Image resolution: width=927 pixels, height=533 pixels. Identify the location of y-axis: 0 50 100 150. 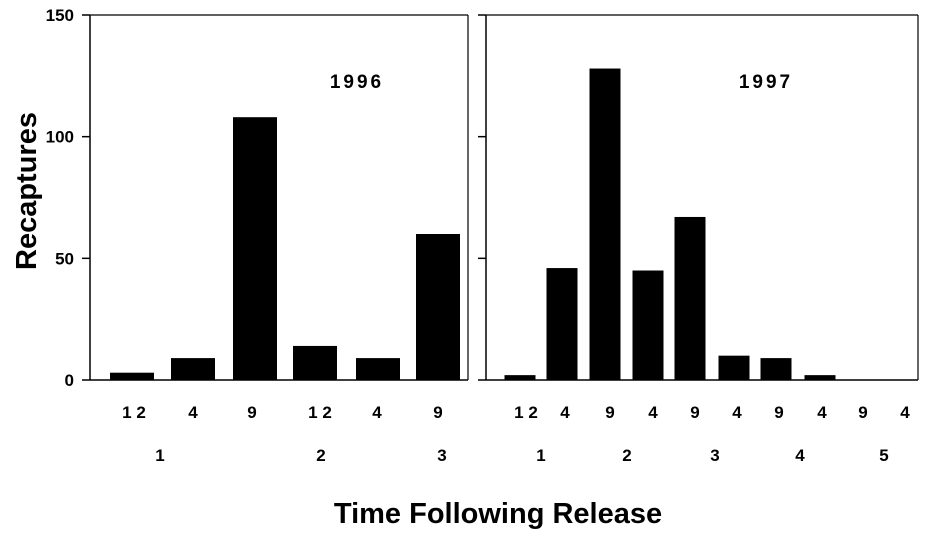
(60, 198).